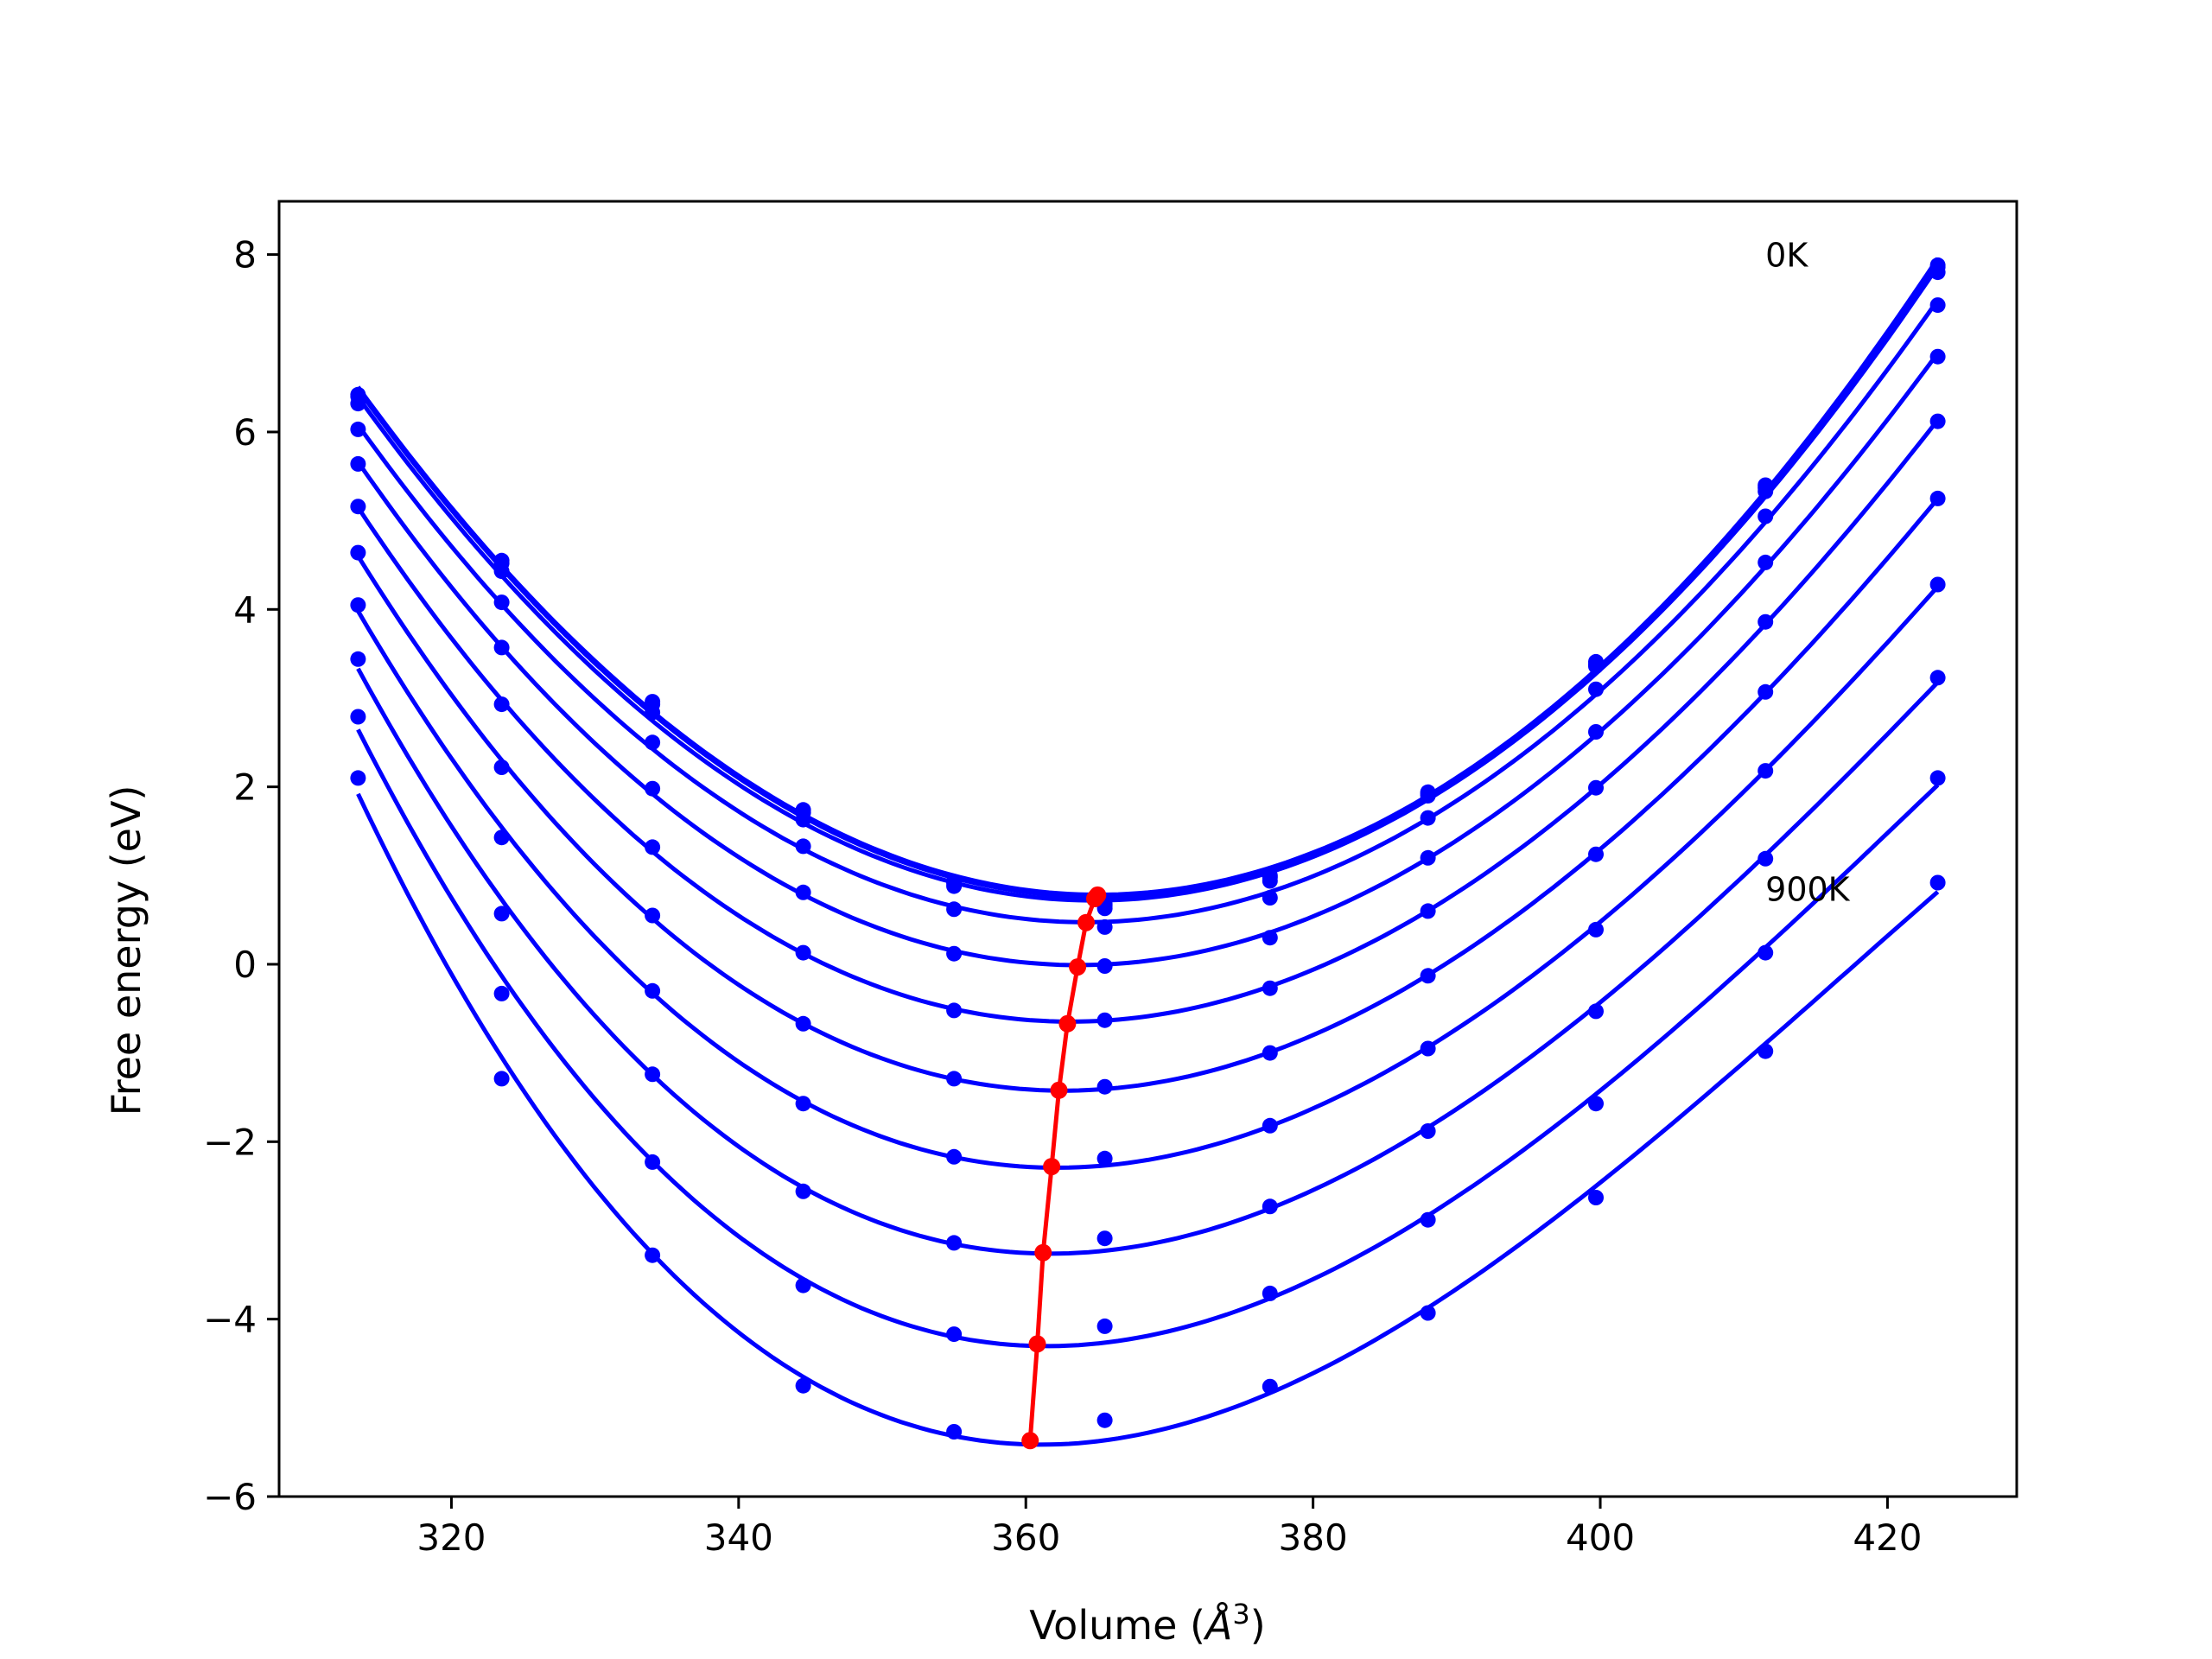 This screenshot has width=2212, height=1659. I want to click on x-tick-label: 340, so click(738, 1537).